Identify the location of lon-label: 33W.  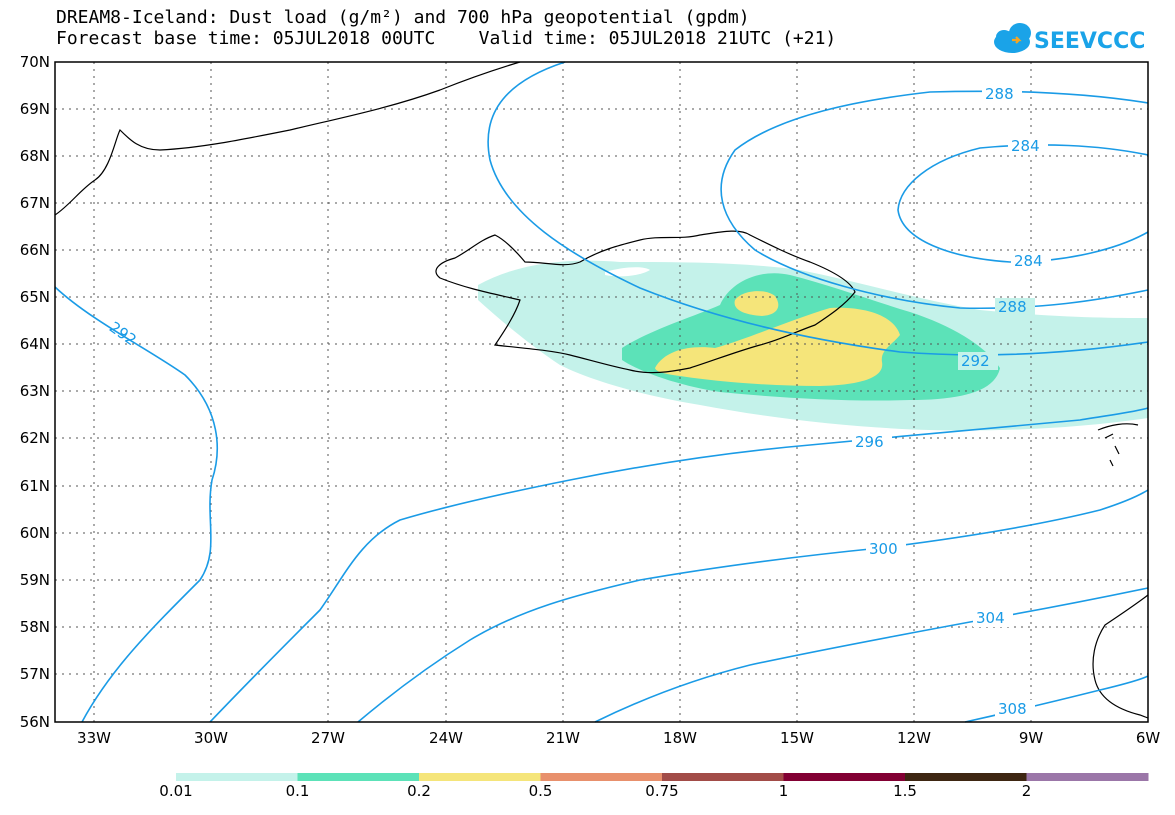
(94, 738).